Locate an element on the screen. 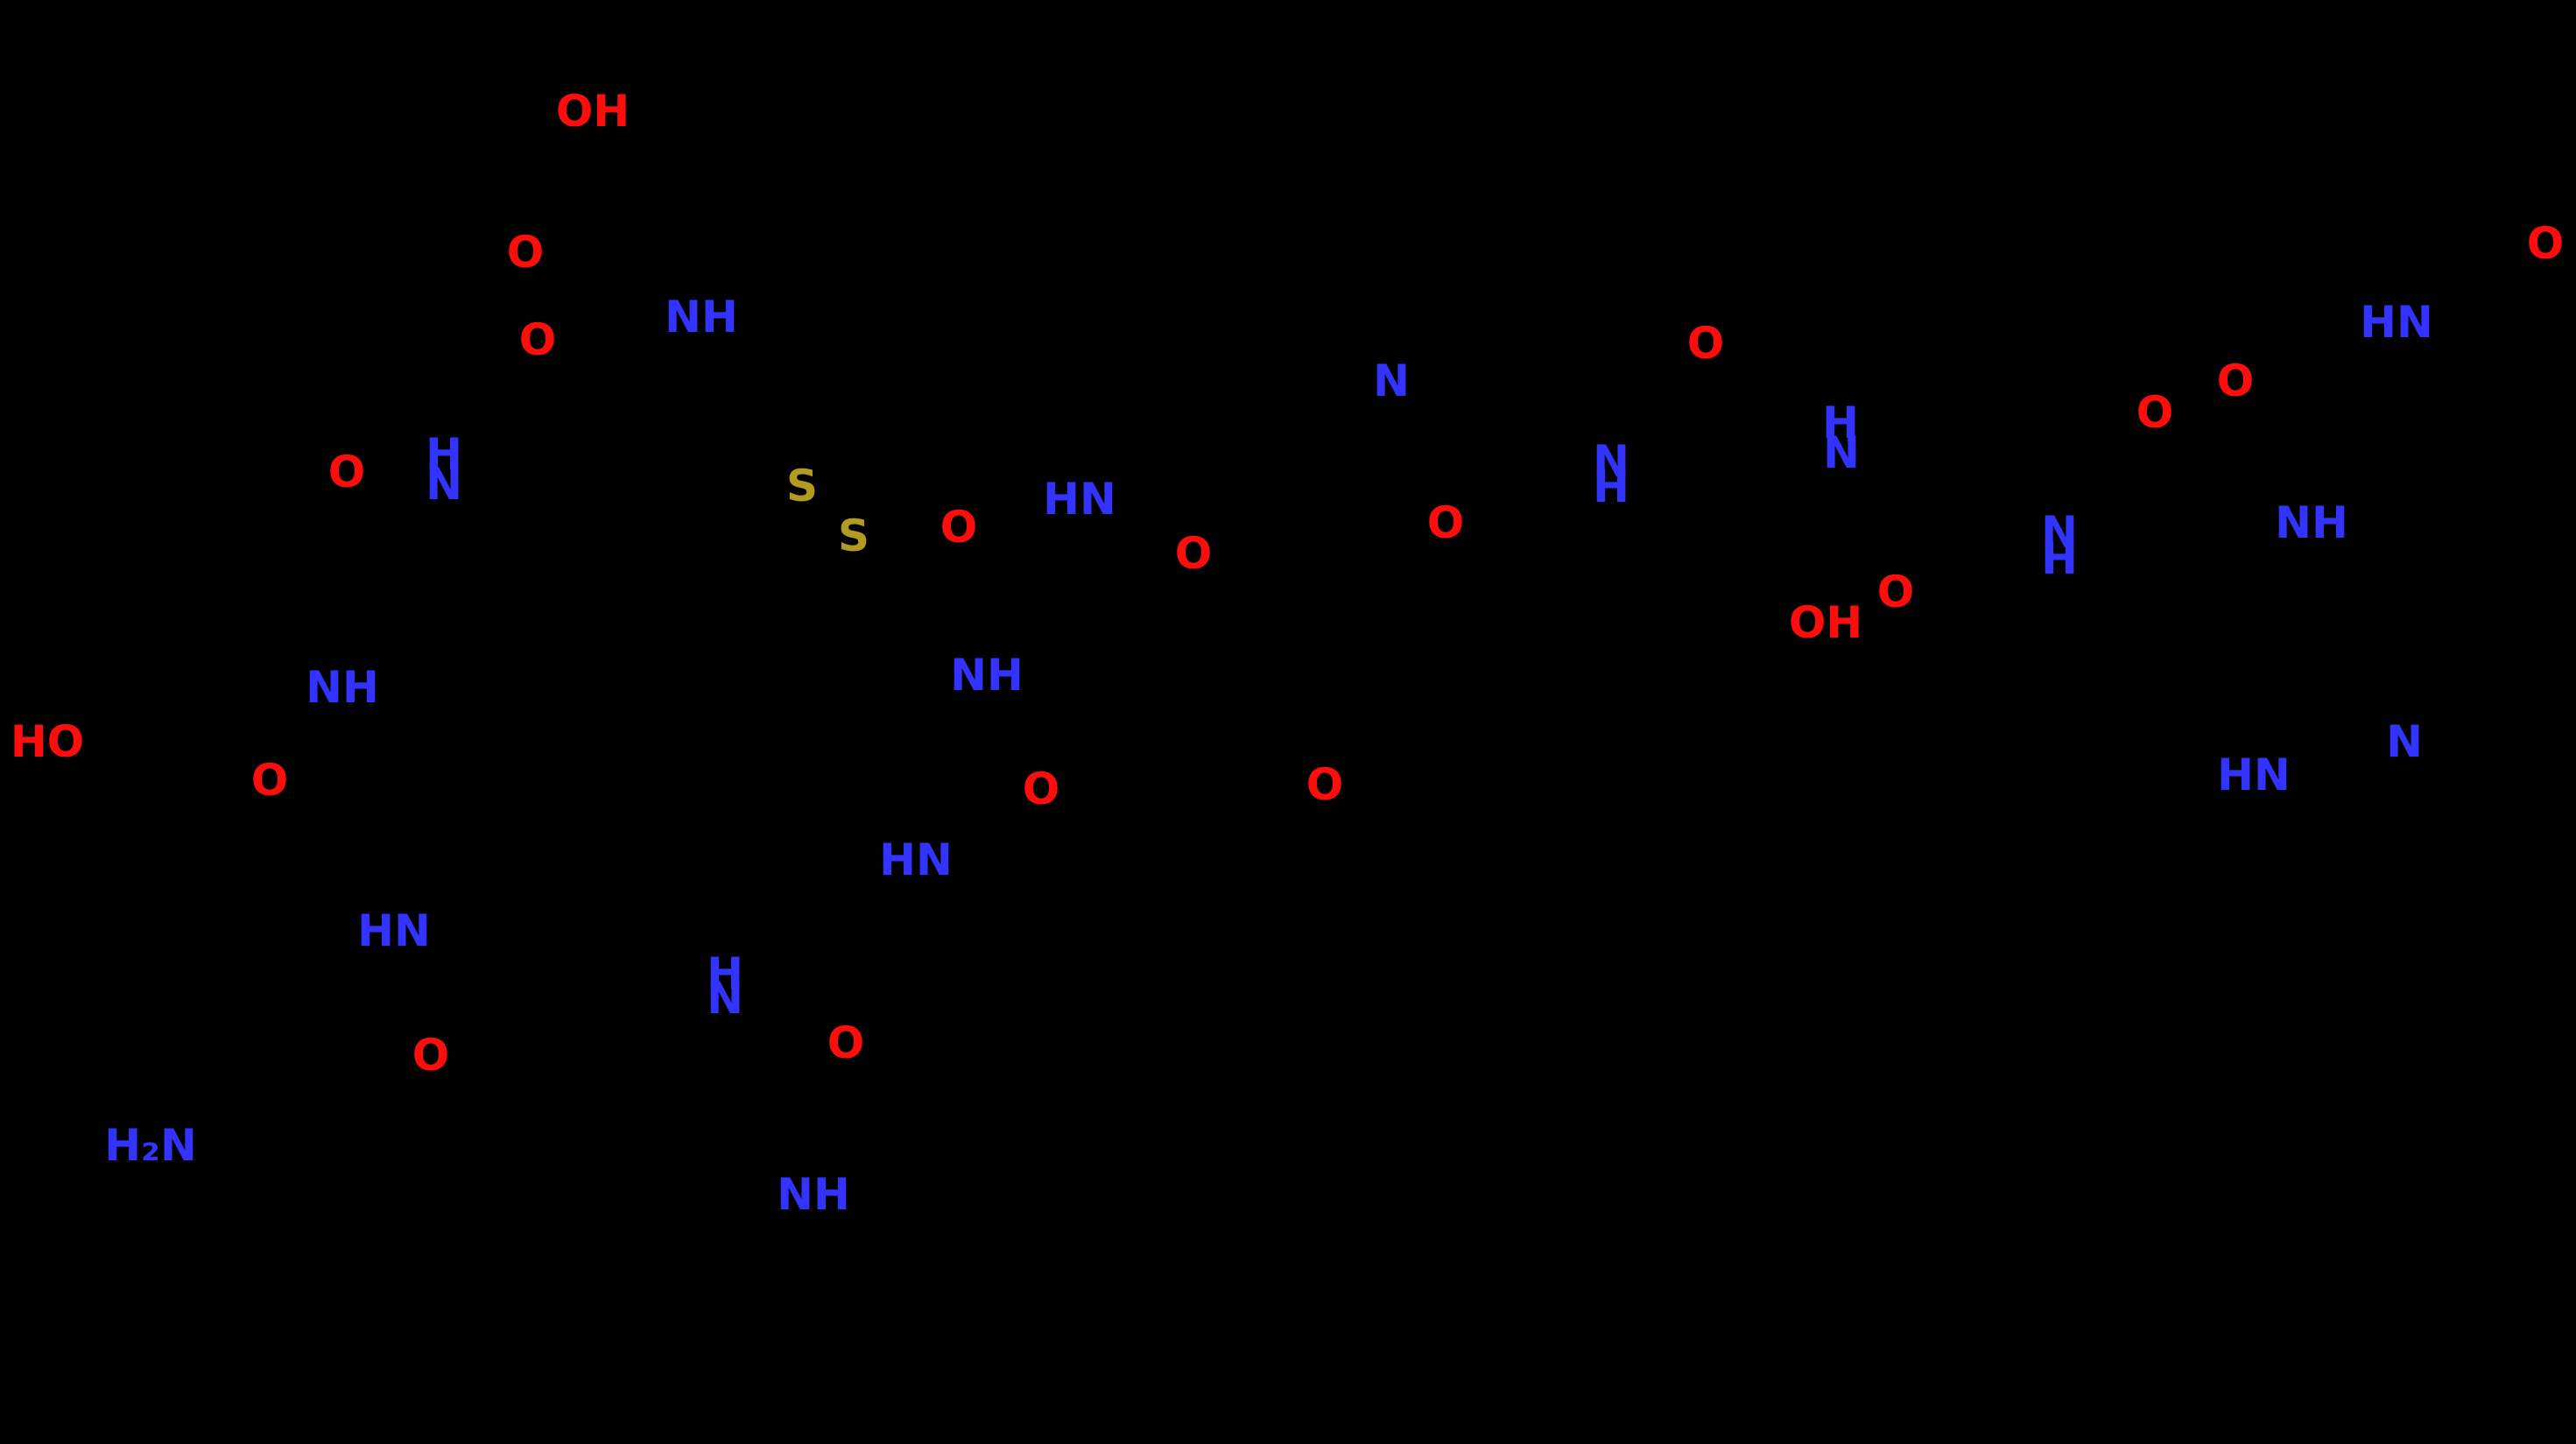 The height and width of the screenshot is (1444, 2576). atom-label-o-HO: HO is located at coordinates (47, 741).